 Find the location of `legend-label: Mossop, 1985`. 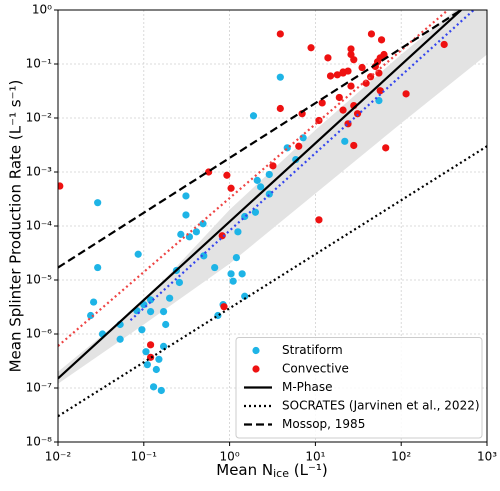

legend-label: Mossop, 1985 is located at coordinates (323, 424).